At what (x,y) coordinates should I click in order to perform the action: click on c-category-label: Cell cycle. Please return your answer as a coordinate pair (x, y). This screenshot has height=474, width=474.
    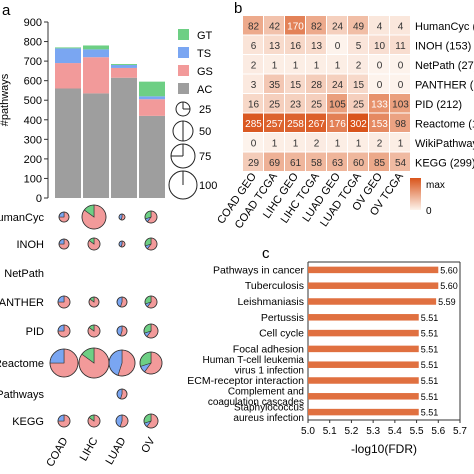
    Looking at the image, I should click on (281, 334).